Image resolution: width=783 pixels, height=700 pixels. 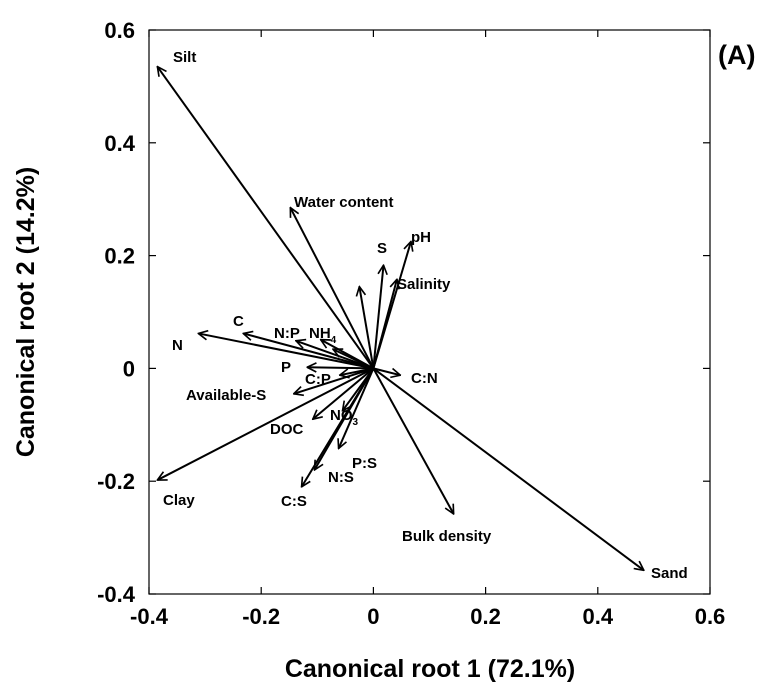 What do you see at coordinates (507, 468) in the screenshot?
I see `vector-sand` at bounding box center [507, 468].